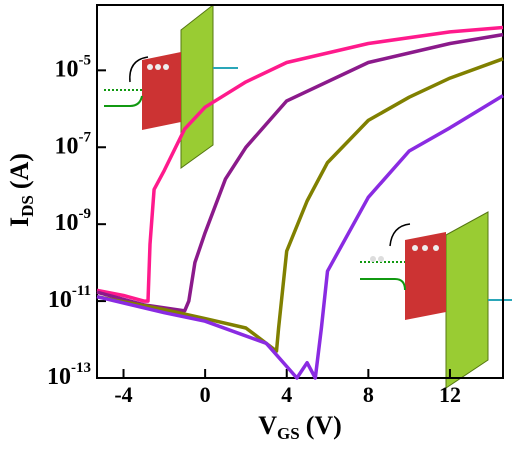 This screenshot has height=454, width=520. What do you see at coordinates (85, 138) in the screenshot?
I see `y-tick-exponent: -7` at bounding box center [85, 138].